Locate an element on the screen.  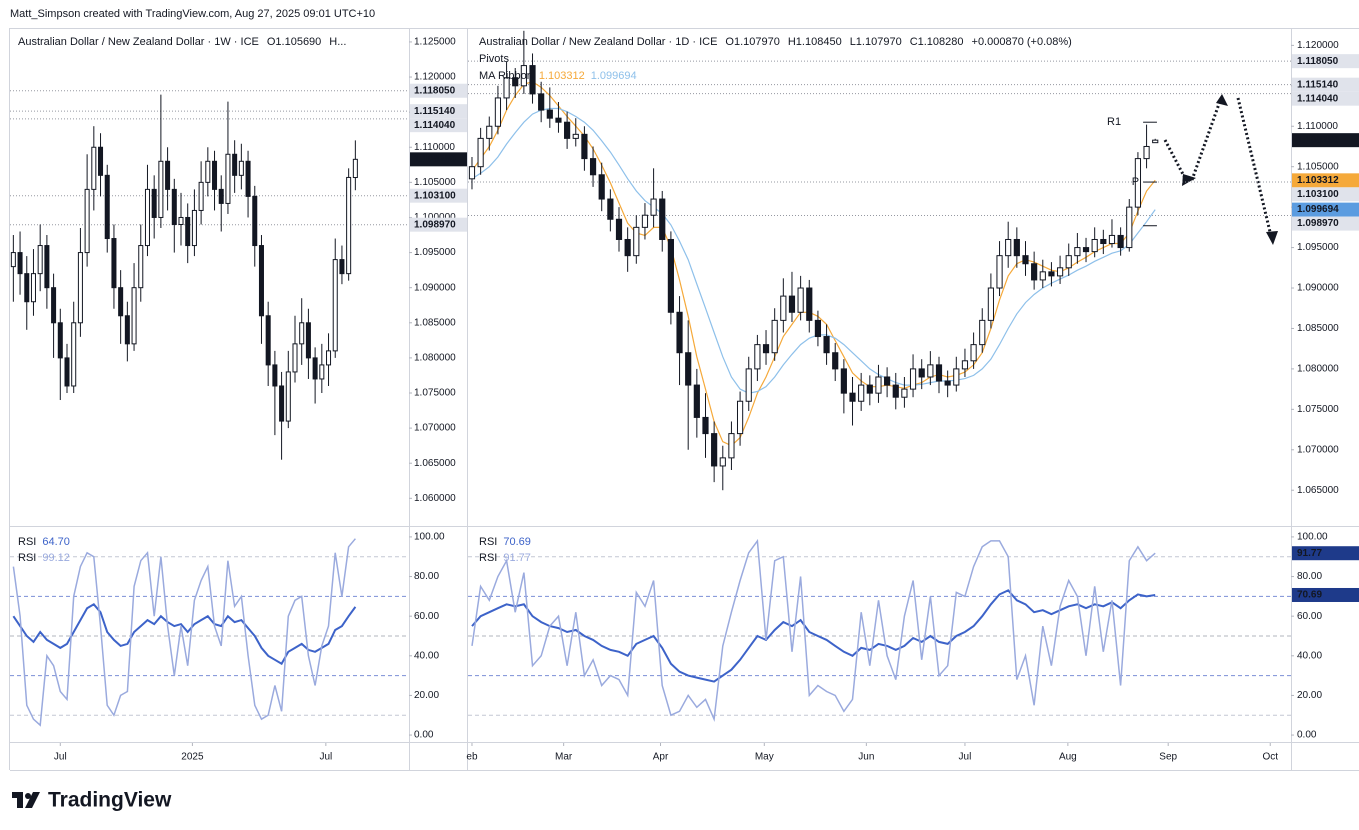
y-tick-label: 1.100000 is located at coordinates (435, 217).